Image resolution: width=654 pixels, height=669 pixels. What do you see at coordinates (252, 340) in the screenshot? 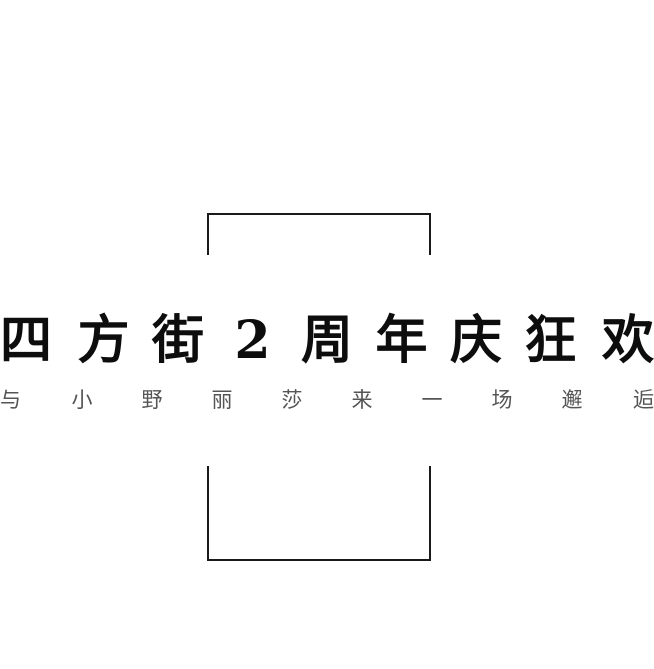
I see `title-char: 2` at bounding box center [252, 340].